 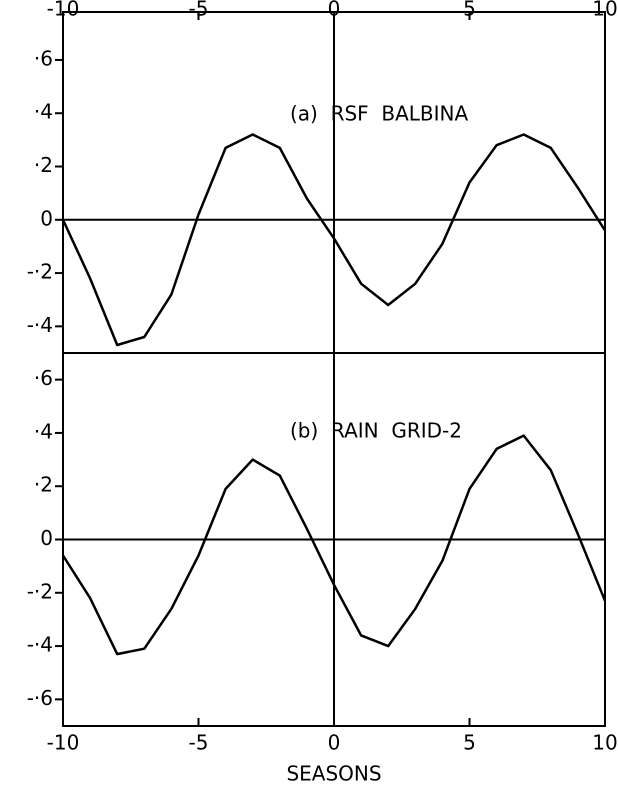 I want to click on x-axis-label: SEASONS, so click(x=333, y=774).